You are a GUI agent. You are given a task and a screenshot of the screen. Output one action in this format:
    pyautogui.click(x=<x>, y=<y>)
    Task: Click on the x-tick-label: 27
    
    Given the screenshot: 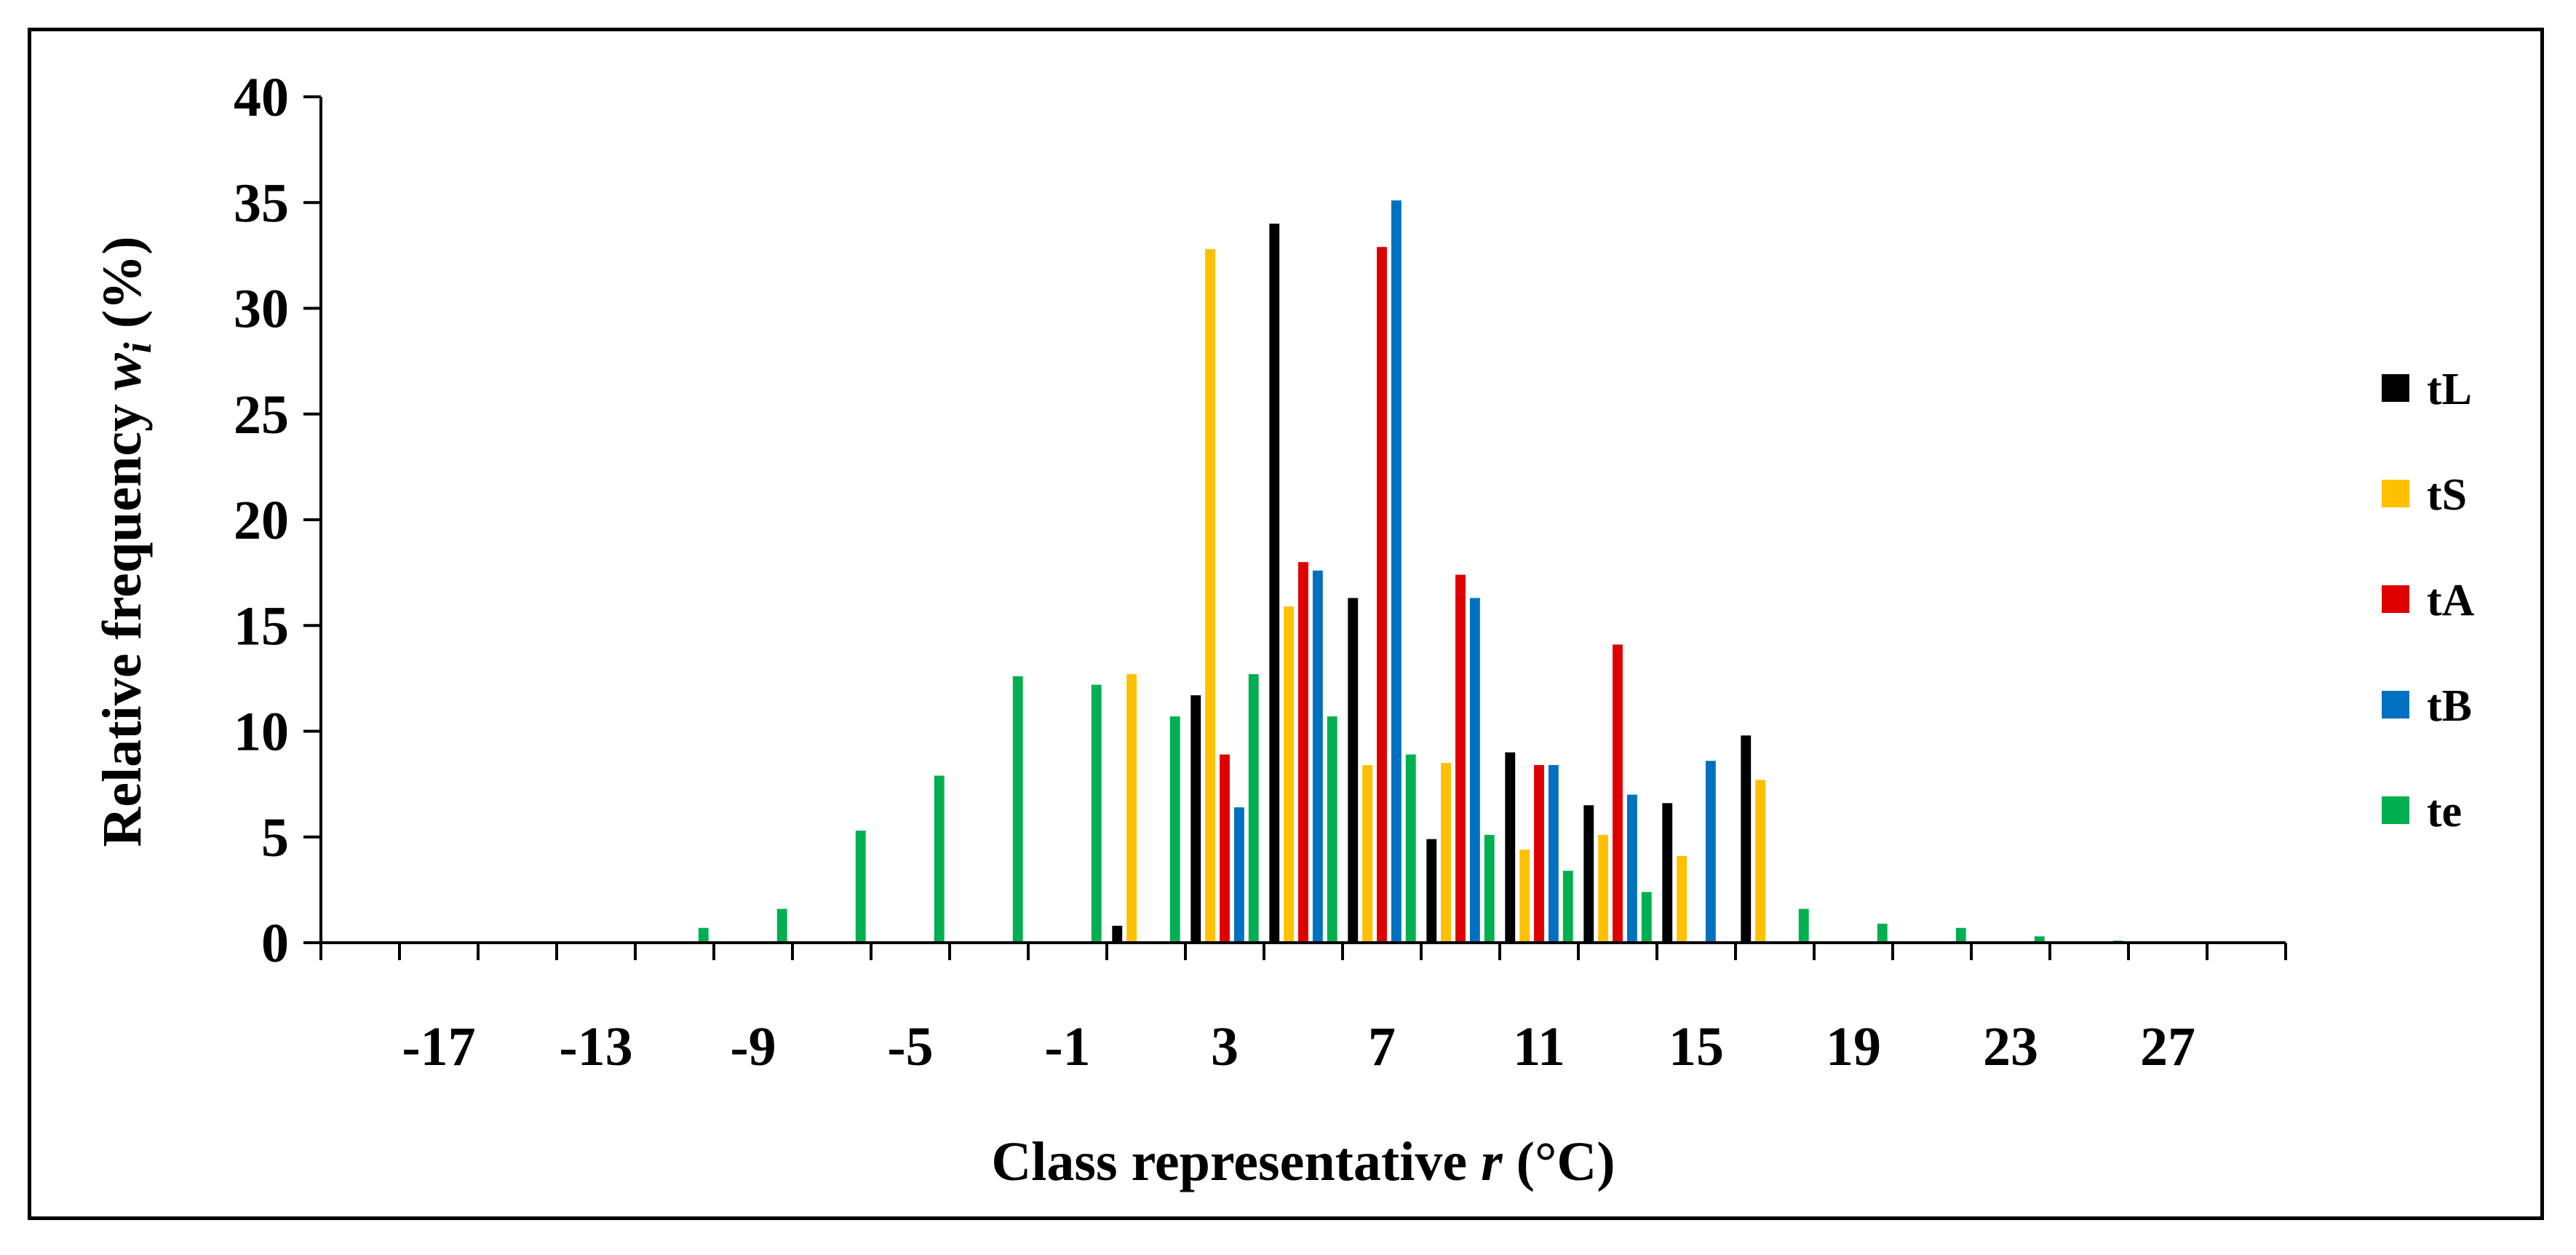 What is the action you would take?
    pyautogui.click(x=2167, y=1046)
    